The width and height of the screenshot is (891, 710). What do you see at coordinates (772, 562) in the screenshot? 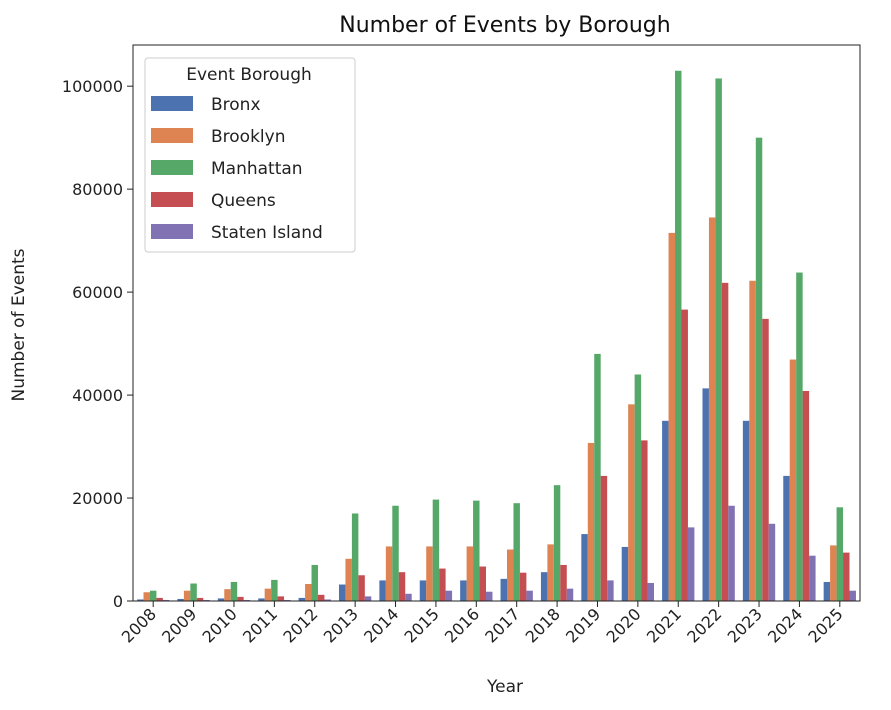
I see `bar-staten-island-2023` at bounding box center [772, 562].